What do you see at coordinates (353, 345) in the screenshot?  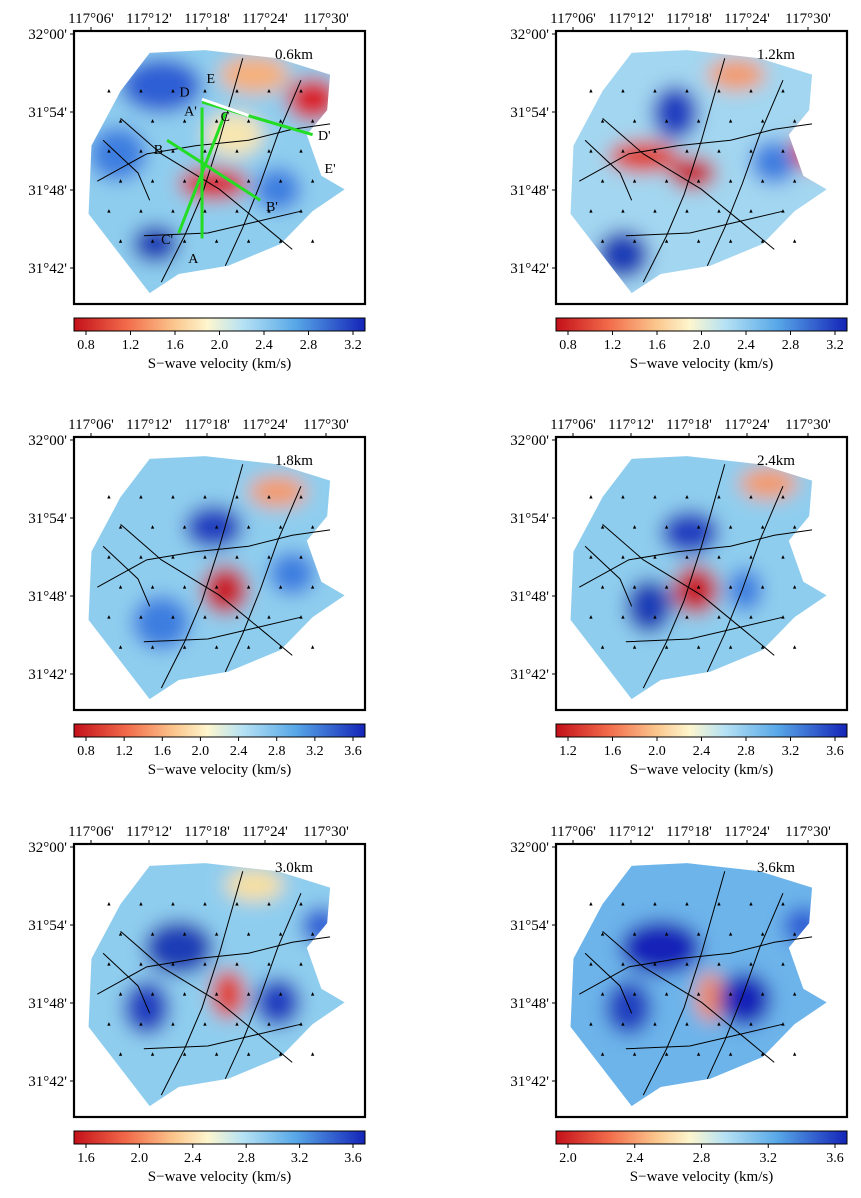 I see `colorbar-tick-label: 3.2` at bounding box center [353, 345].